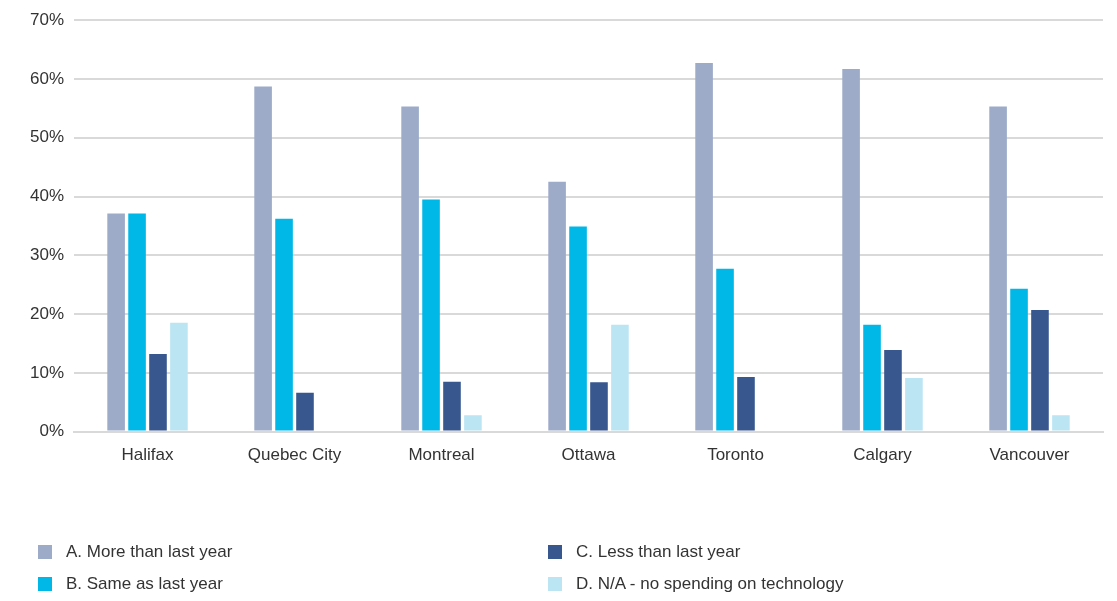 The image size is (1117, 601). What do you see at coordinates (710, 584) in the screenshot?
I see `legend-label: D. N/A - no spending on technology` at bounding box center [710, 584].